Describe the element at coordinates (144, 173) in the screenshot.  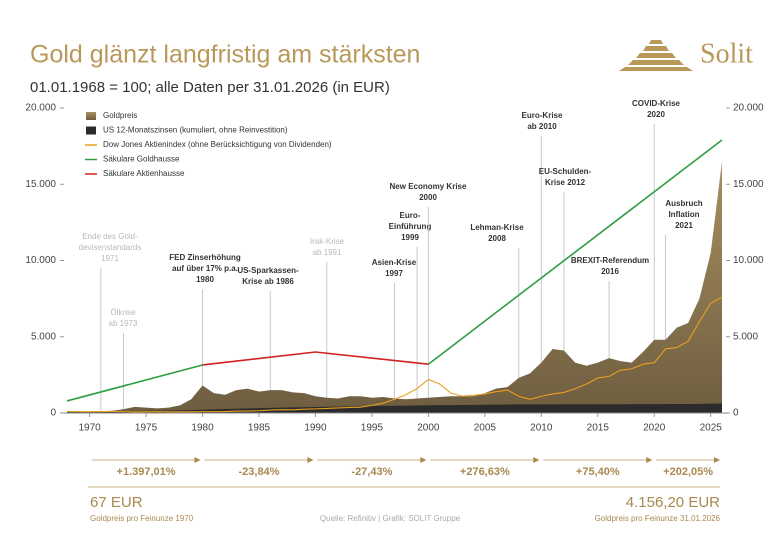
I see `legend-label: Säkulare Aktienhausse` at that location.